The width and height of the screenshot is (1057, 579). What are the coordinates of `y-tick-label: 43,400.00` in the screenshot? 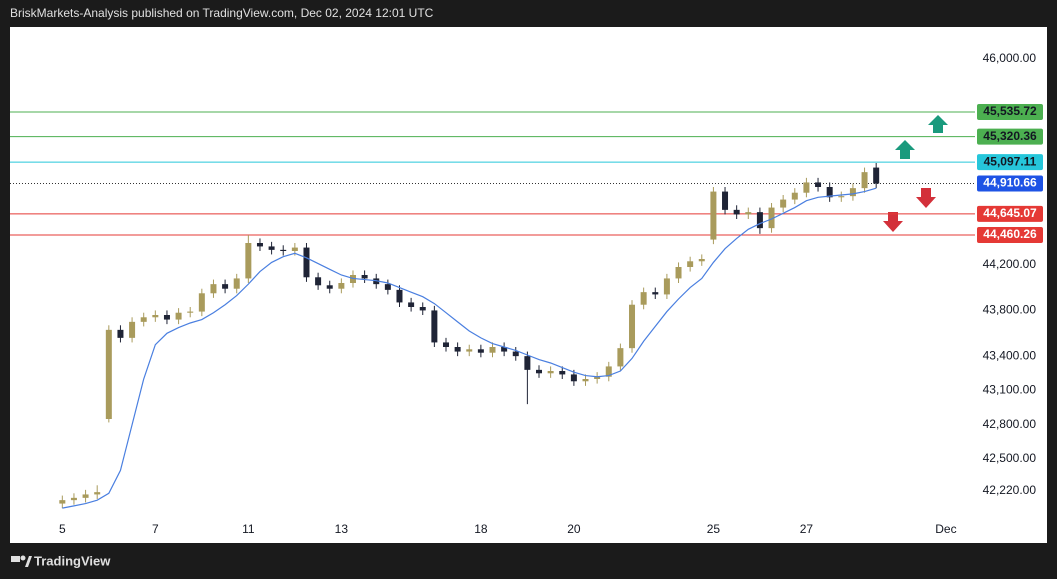 It's located at (1010, 355).